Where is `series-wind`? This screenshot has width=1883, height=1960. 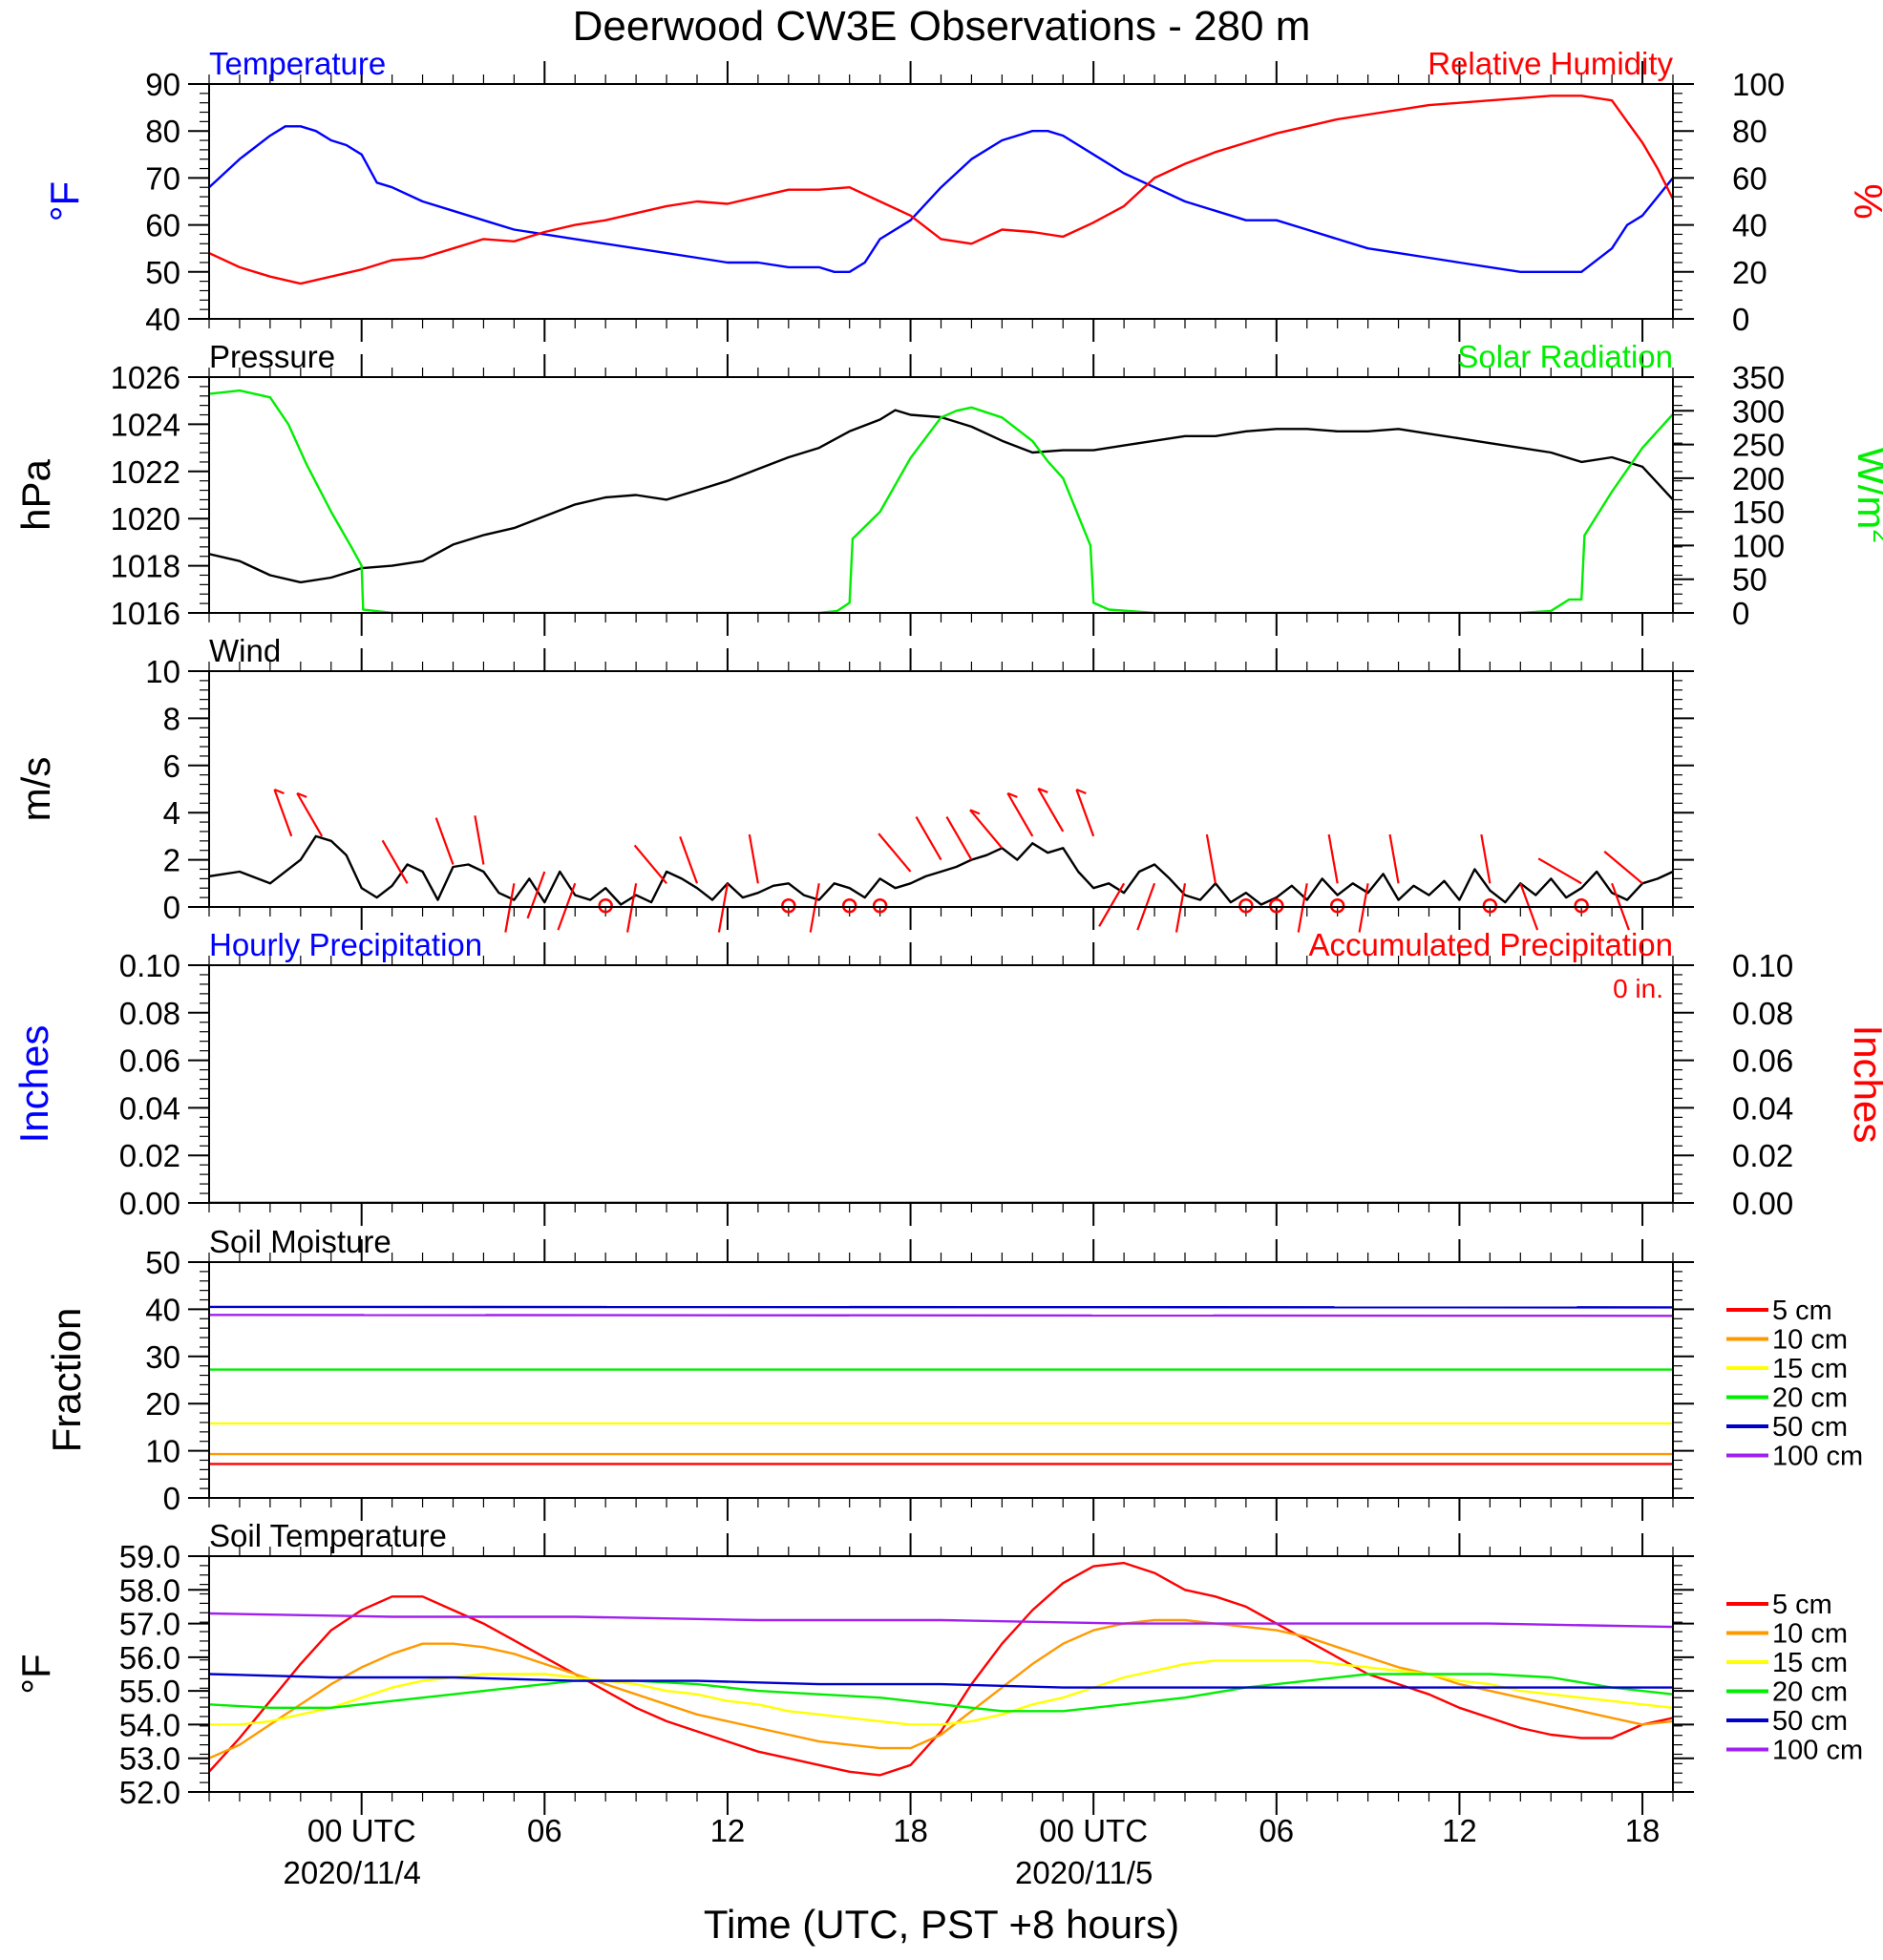 series-wind is located at coordinates (941, 870).